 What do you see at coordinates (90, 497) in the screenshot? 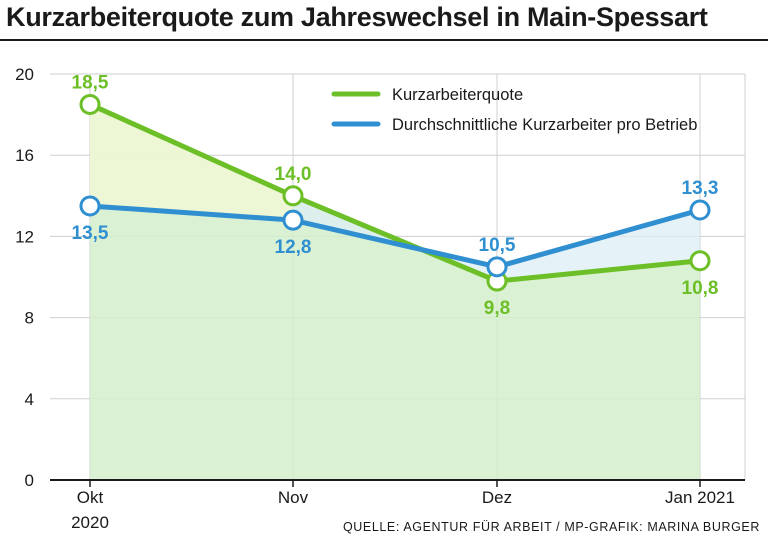
I see `x-tick-label: Okt` at bounding box center [90, 497].